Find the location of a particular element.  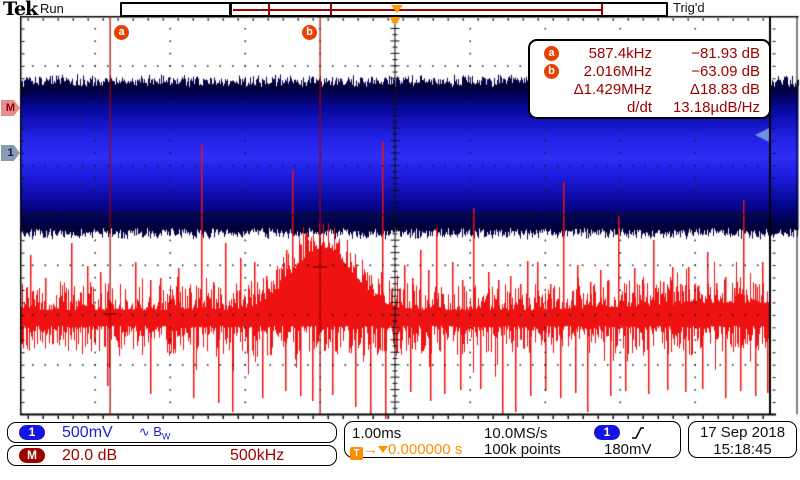

cursor-b-level: −63.09 dB is located at coordinates (725, 71).